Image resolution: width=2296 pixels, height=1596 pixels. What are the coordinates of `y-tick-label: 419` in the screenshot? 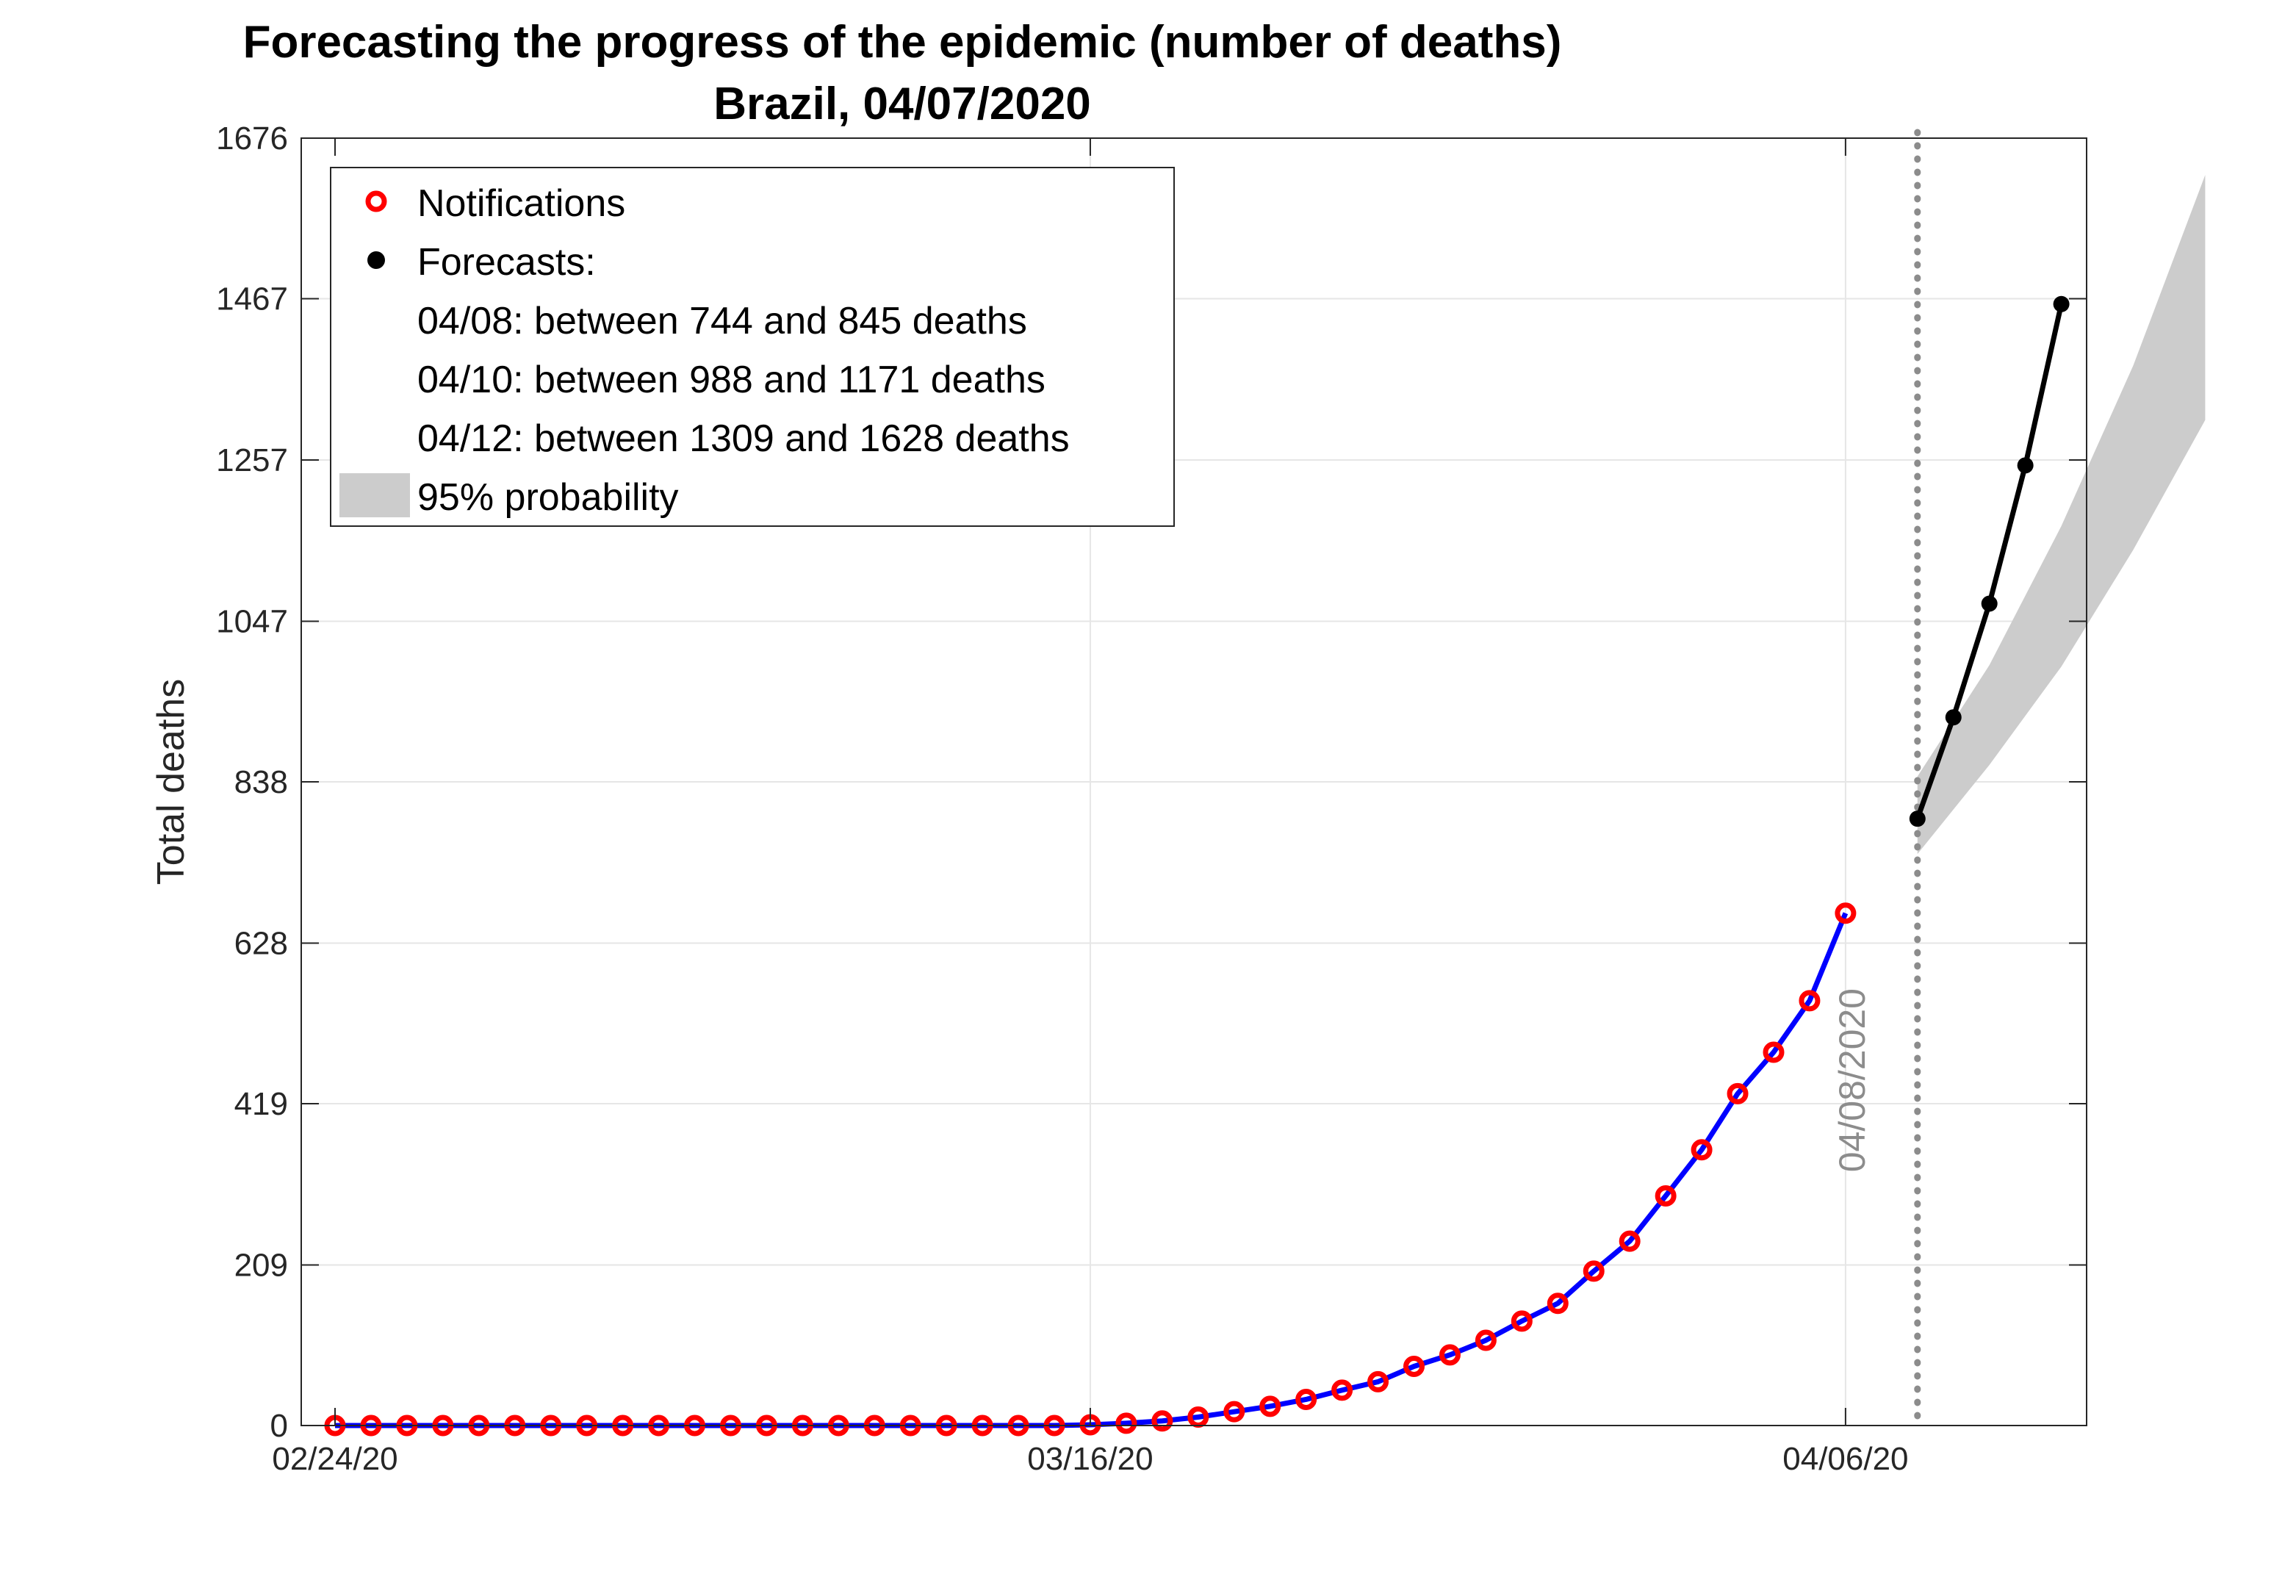 It's located at (261, 1104).